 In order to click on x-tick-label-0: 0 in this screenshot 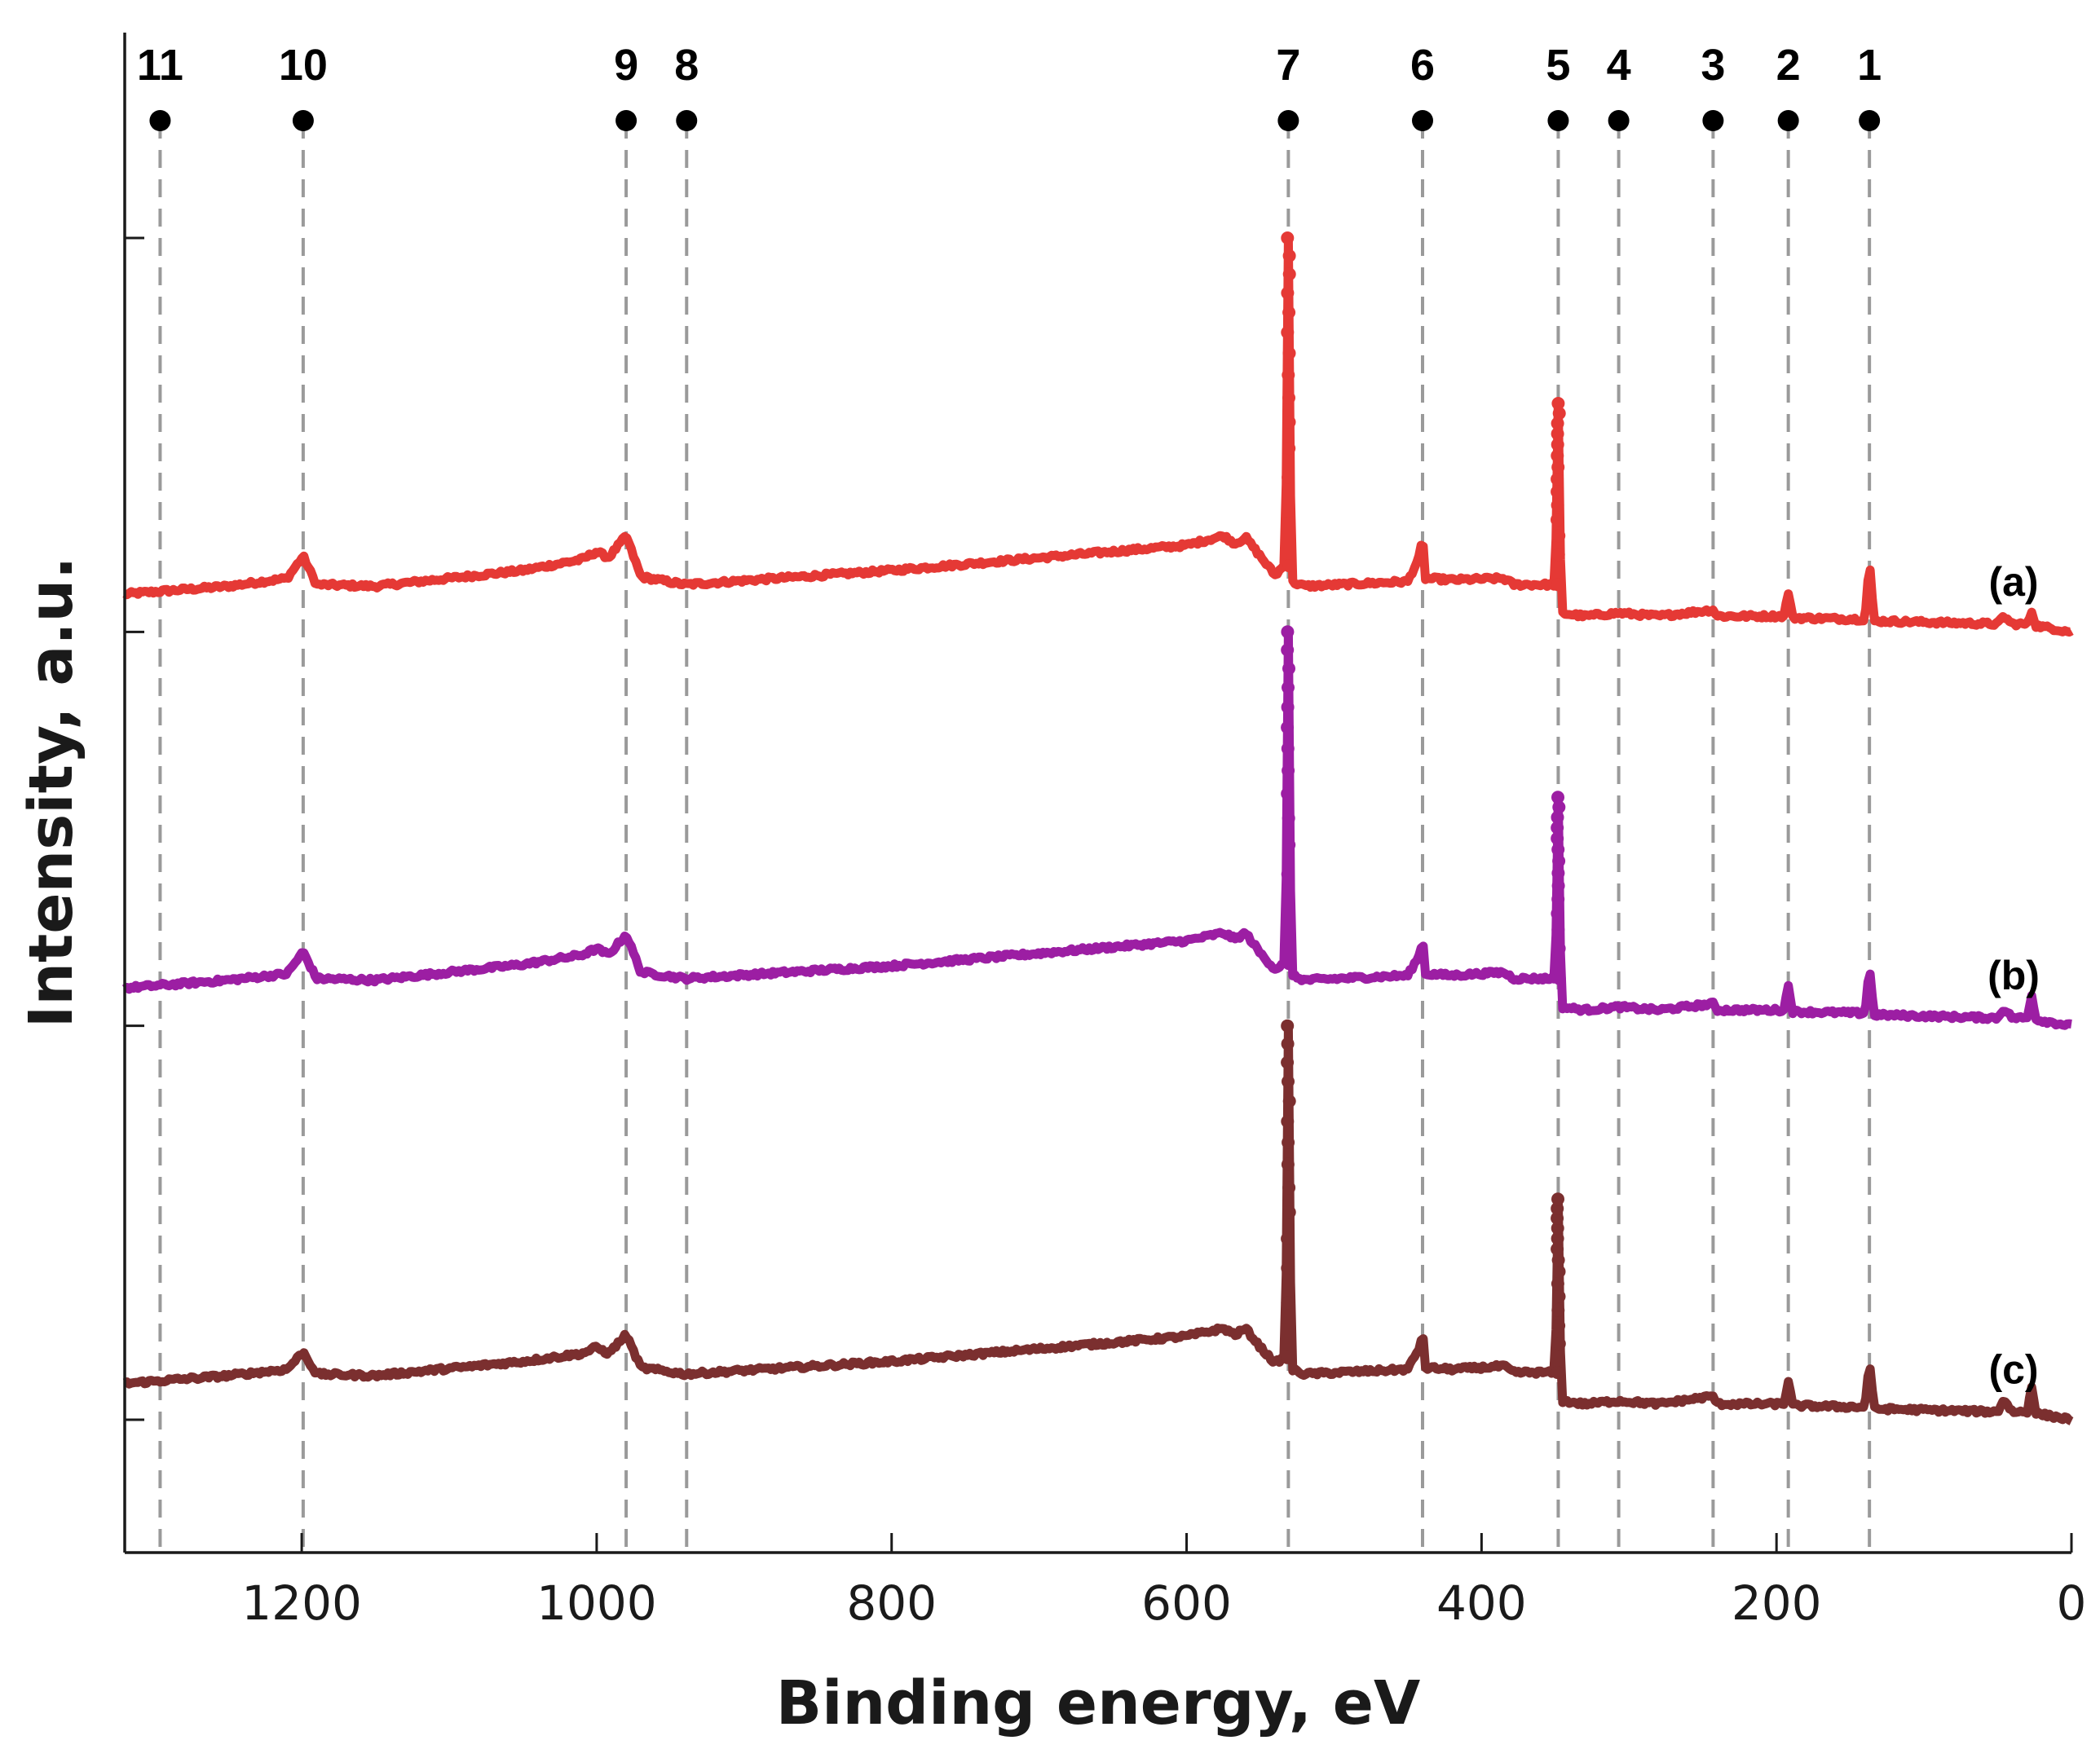, I will do `click(2072, 1603)`.